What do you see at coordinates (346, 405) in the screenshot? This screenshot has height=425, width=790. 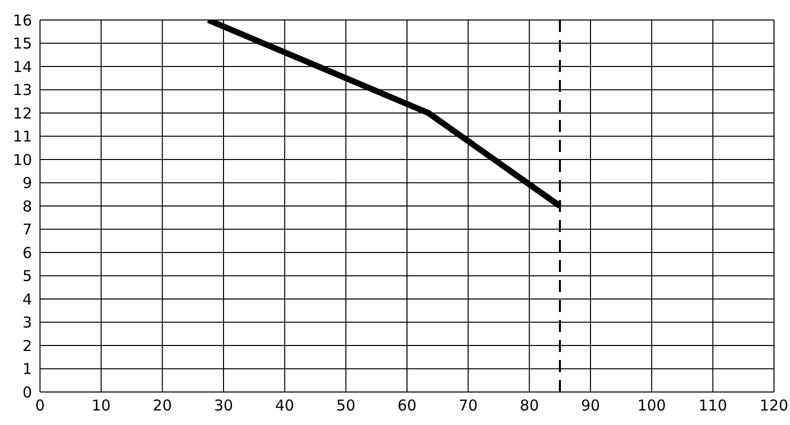 I see `x-tick-label: 50` at bounding box center [346, 405].